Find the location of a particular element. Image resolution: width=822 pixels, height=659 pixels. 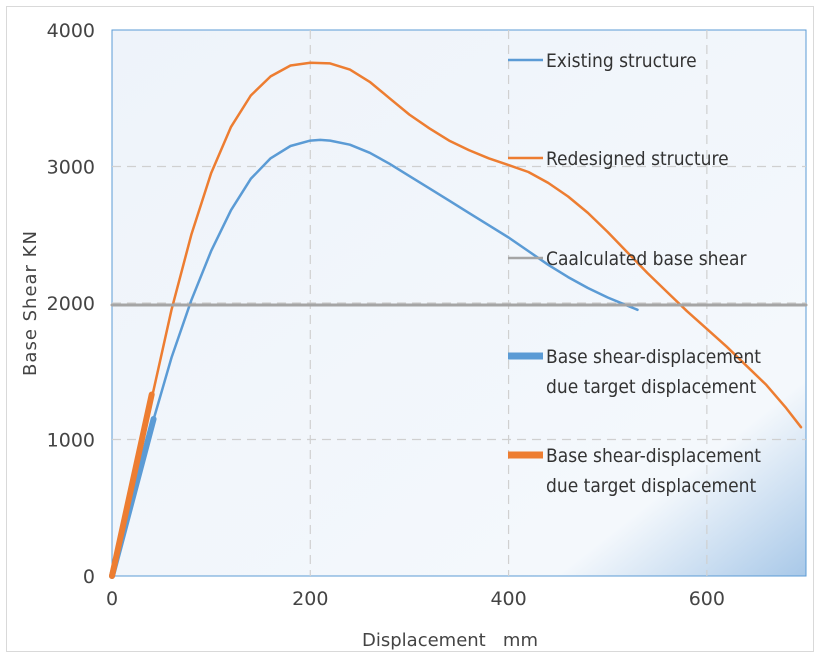

y-tick-labels: 0 1000 2000 3000 4000 is located at coordinates (71, 304).